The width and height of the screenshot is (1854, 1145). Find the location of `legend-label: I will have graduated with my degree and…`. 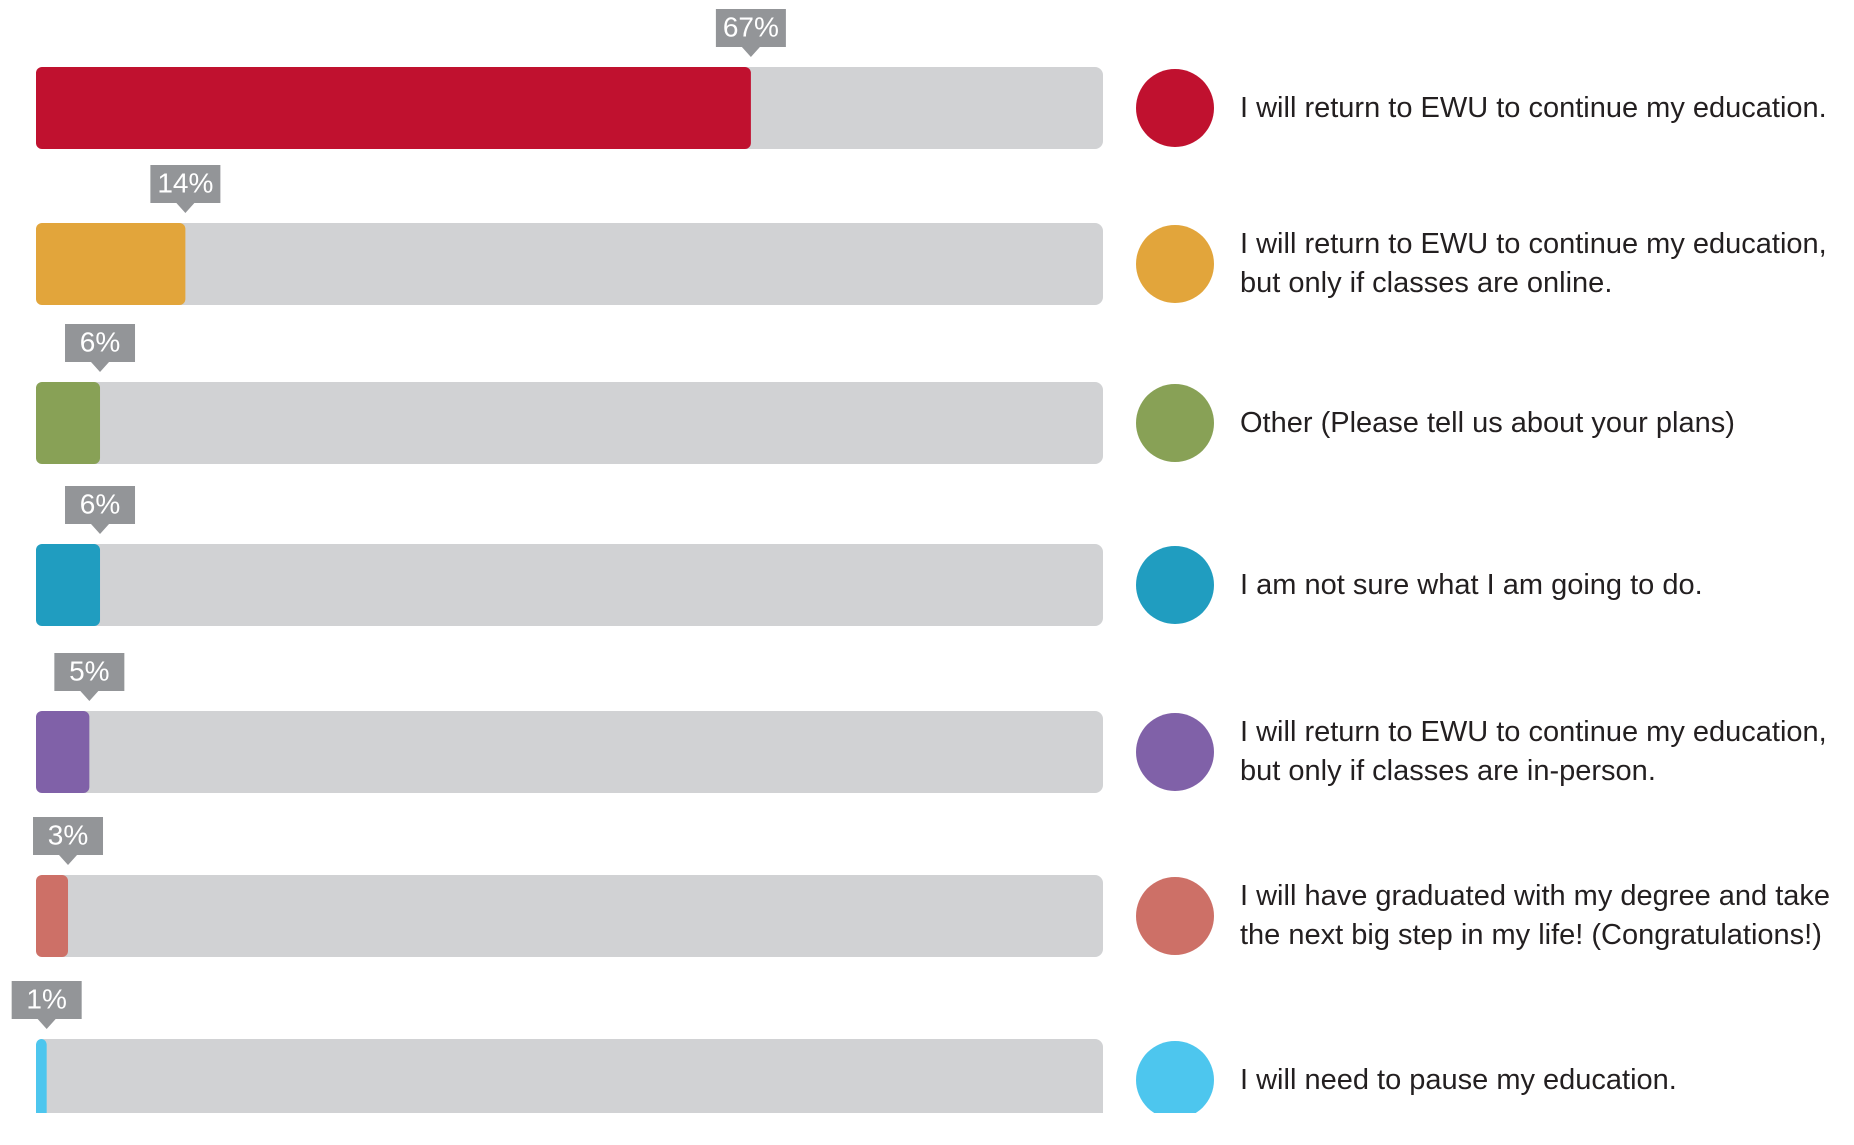

legend-label: I will have graduated with my degree and… is located at coordinates (1535, 915).